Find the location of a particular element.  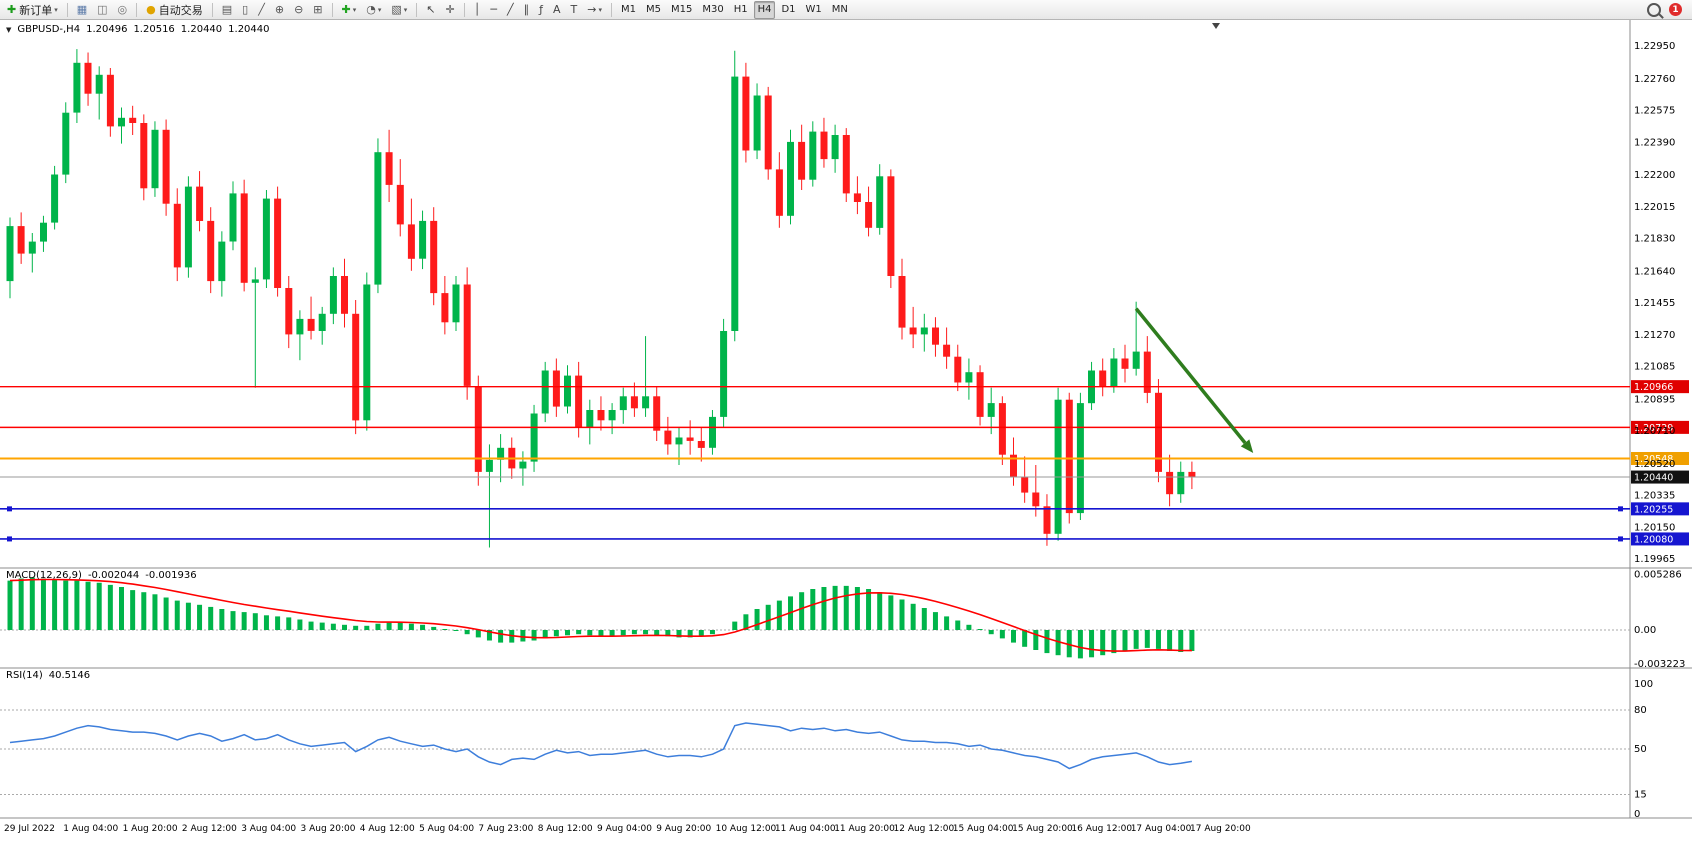

rsi-value: 40.5146 is located at coordinates (69, 675).